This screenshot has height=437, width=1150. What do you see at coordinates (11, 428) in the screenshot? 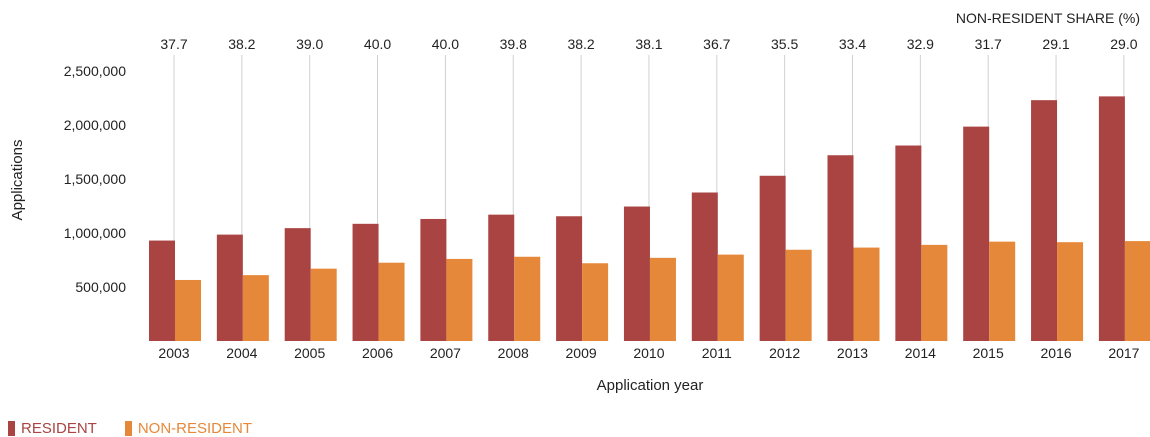
I see `legend-swatch-resident` at bounding box center [11, 428].